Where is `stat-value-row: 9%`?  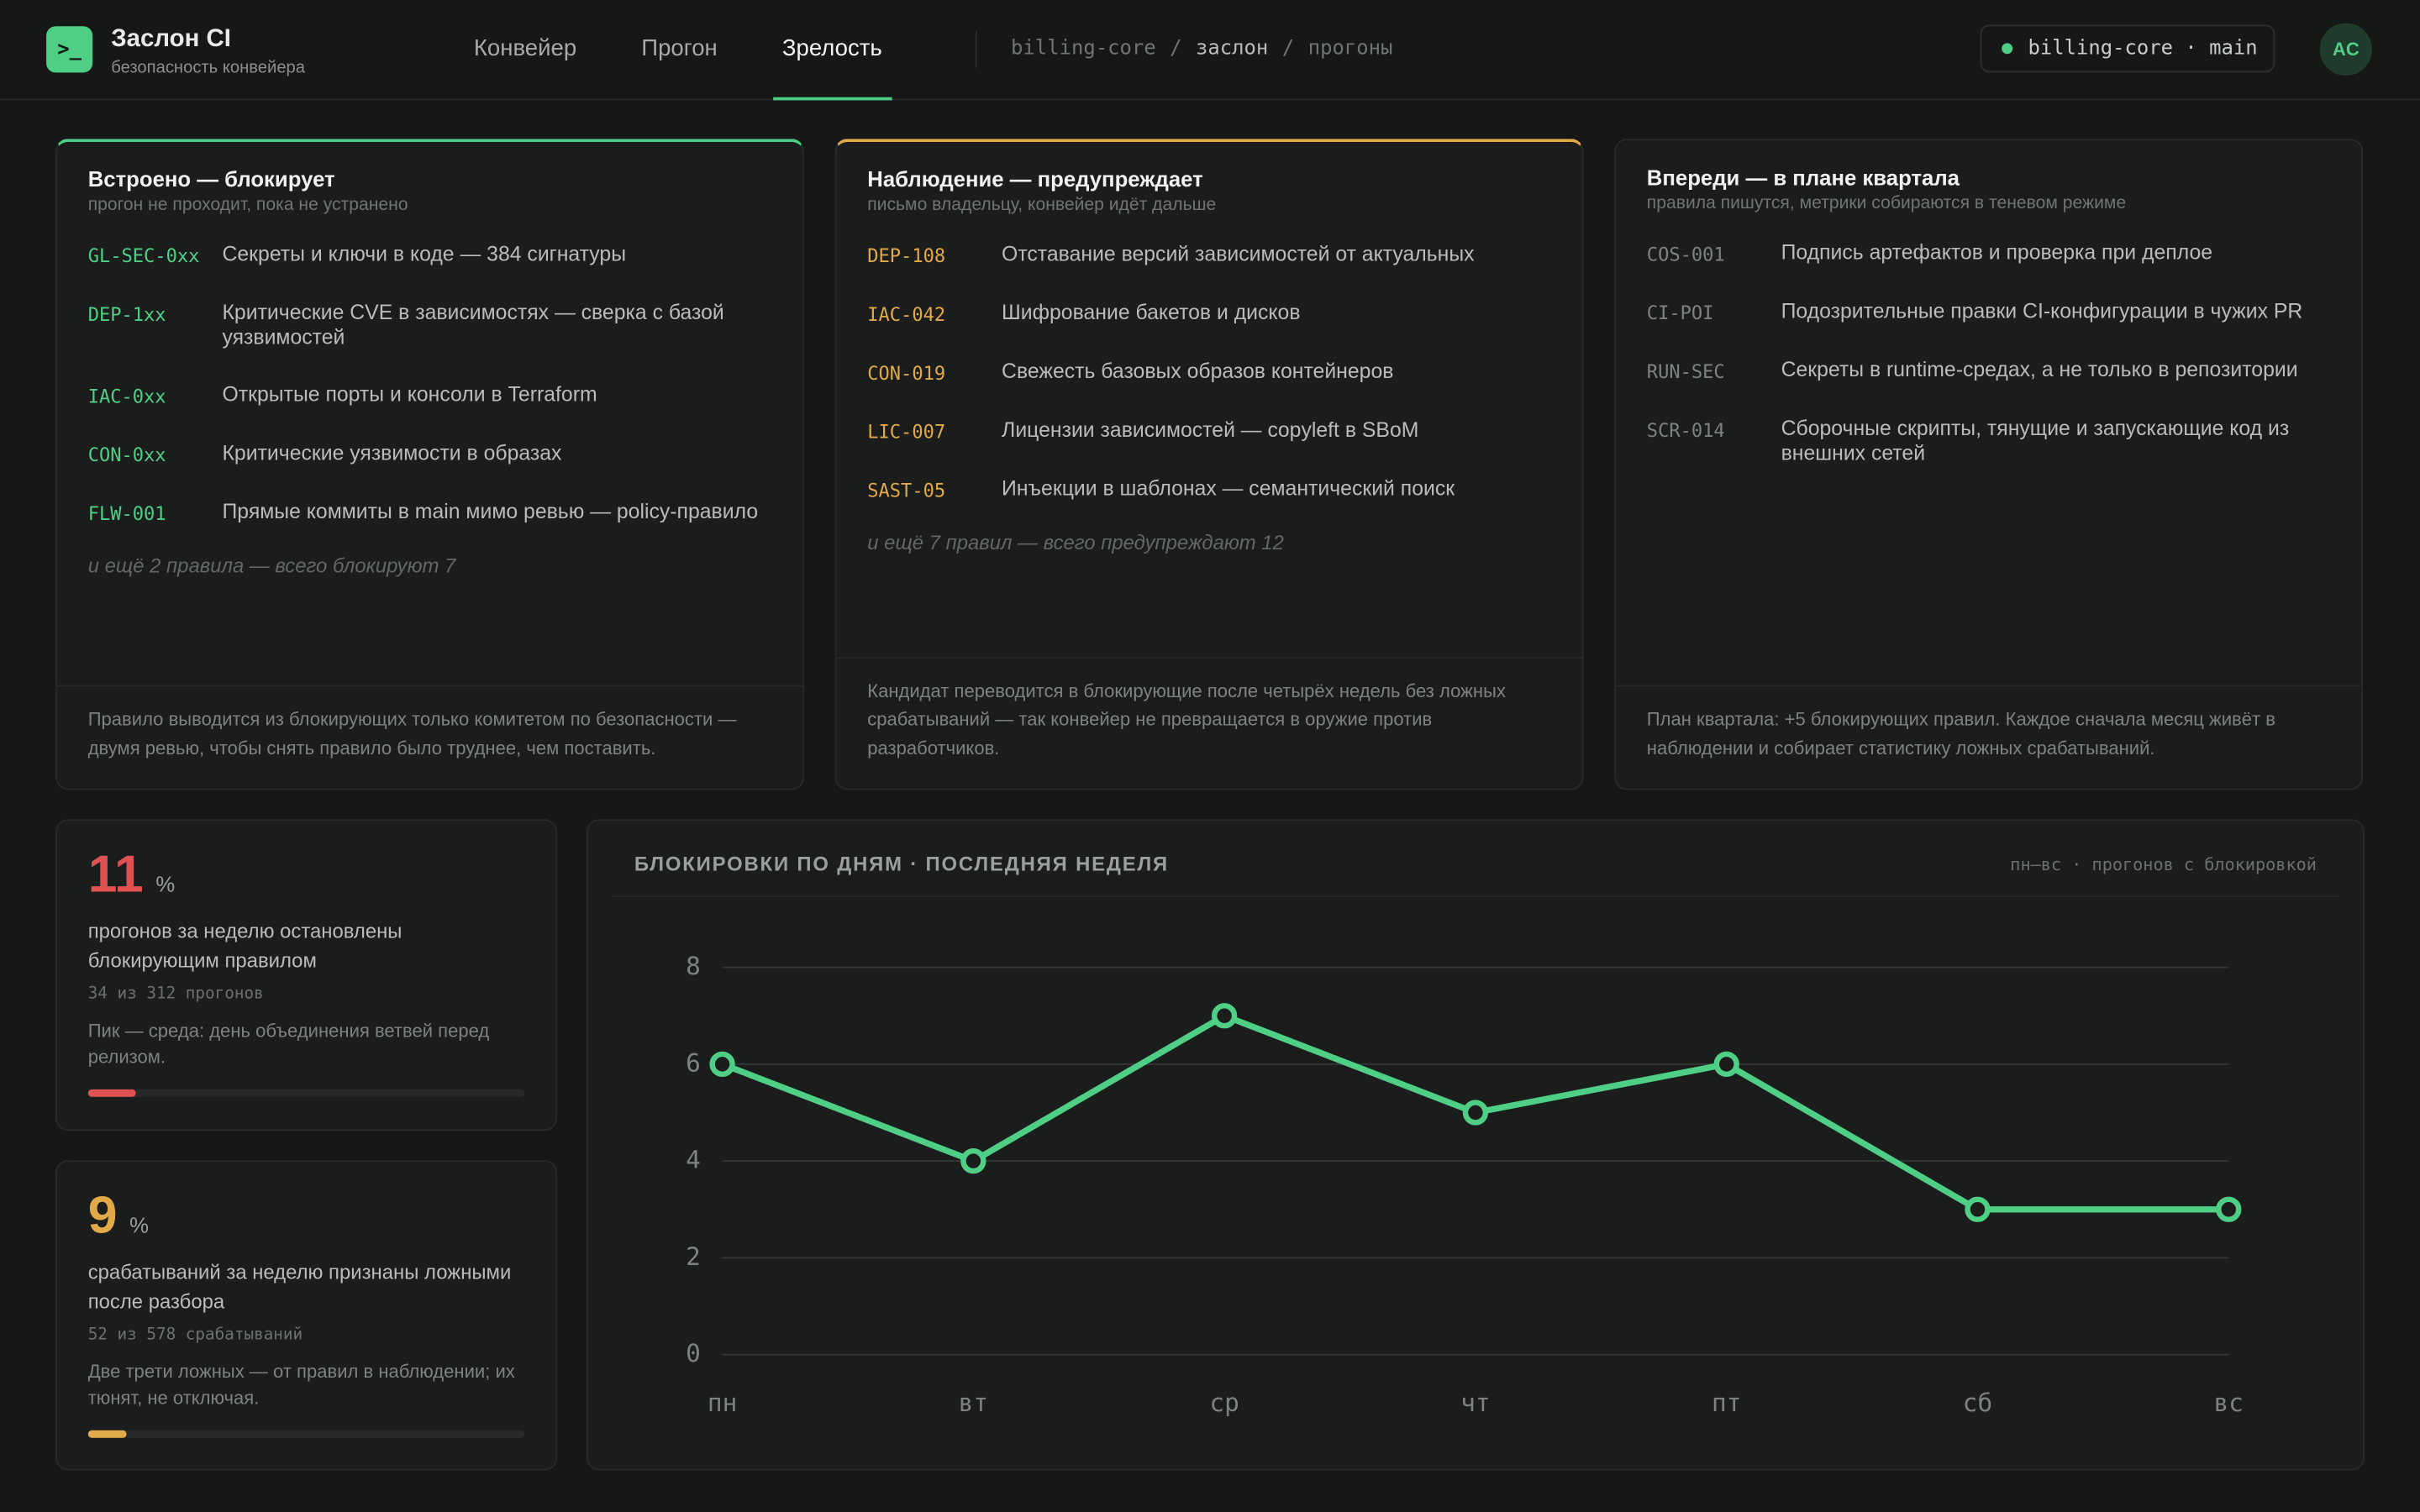
stat-value-row: 9% is located at coordinates (306, 1215).